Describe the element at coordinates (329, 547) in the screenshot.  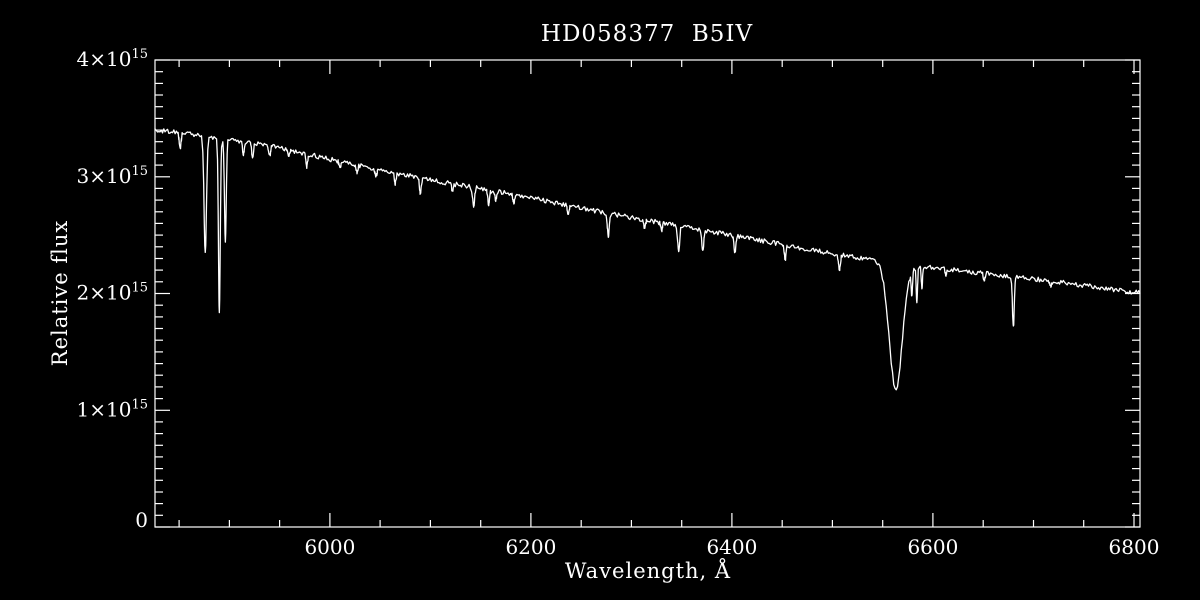
I see `x-tick-label-6000: 6000` at that location.